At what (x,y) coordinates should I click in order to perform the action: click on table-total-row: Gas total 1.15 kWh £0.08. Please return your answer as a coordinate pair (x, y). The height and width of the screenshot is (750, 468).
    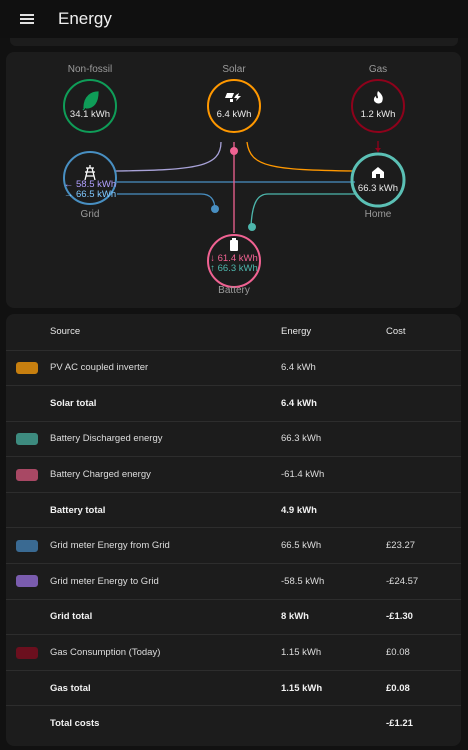
    Looking at the image, I should click on (233, 687).